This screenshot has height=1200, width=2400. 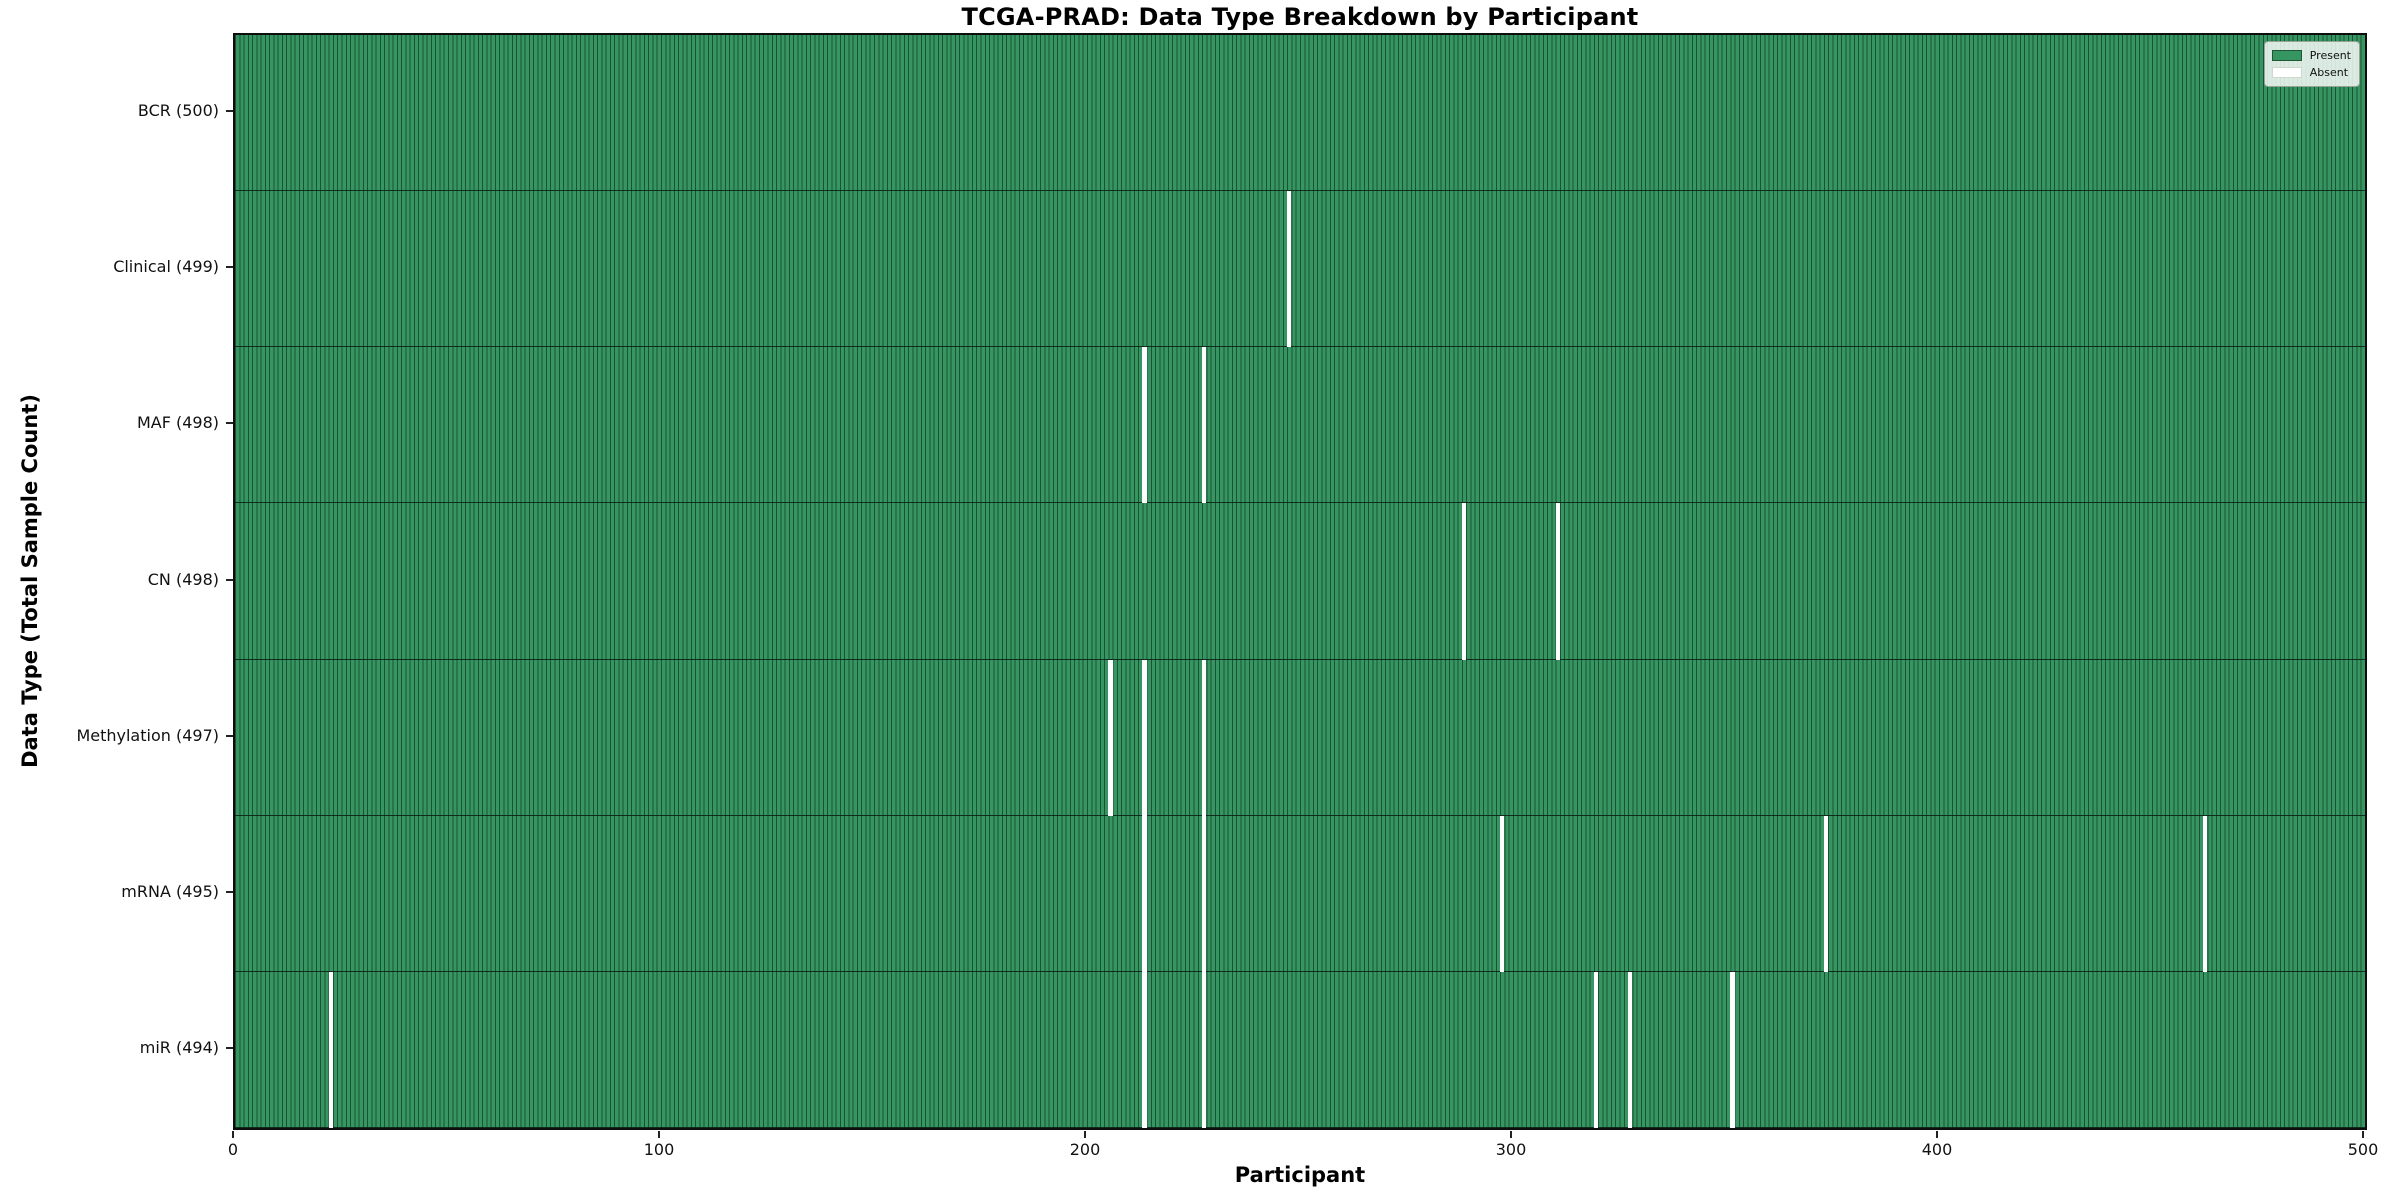 What do you see at coordinates (659, 1149) in the screenshot?
I see `x-tick-label: 100` at bounding box center [659, 1149].